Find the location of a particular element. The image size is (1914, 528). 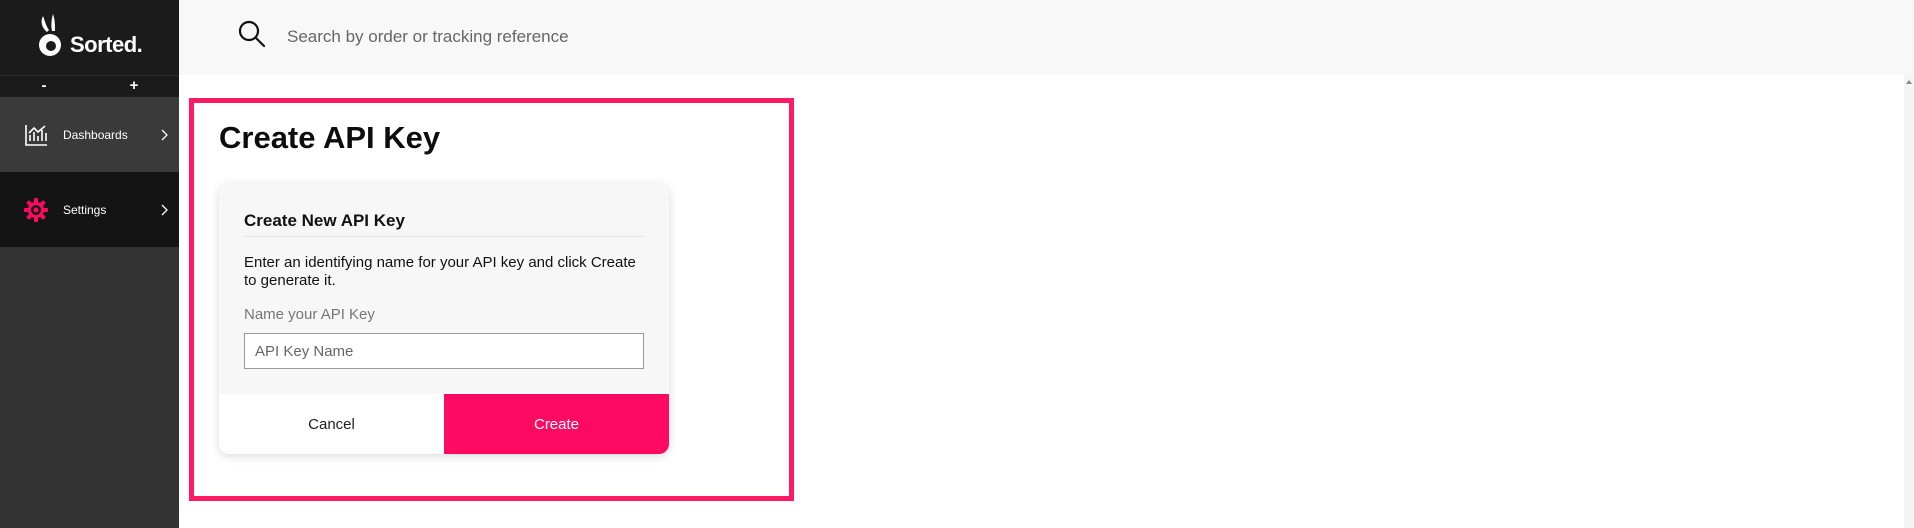

sidebar-item-label: Settings is located at coordinates (85, 209).